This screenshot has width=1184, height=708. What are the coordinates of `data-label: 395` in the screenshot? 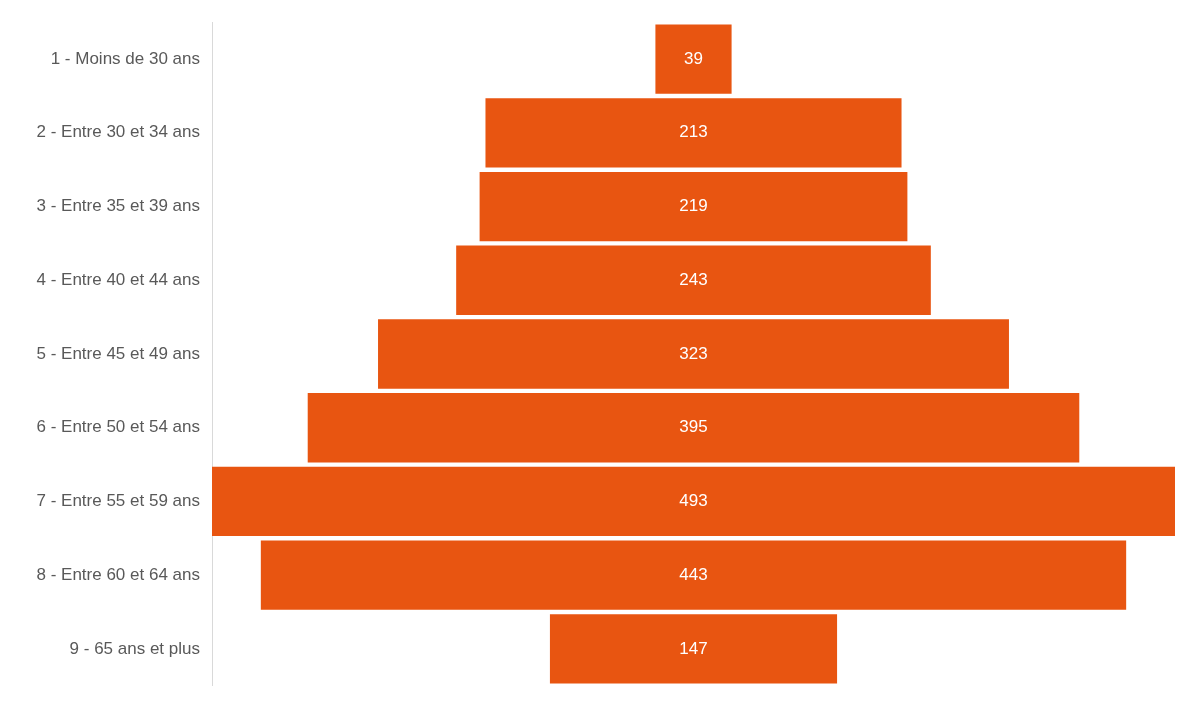 It's located at (693, 427).